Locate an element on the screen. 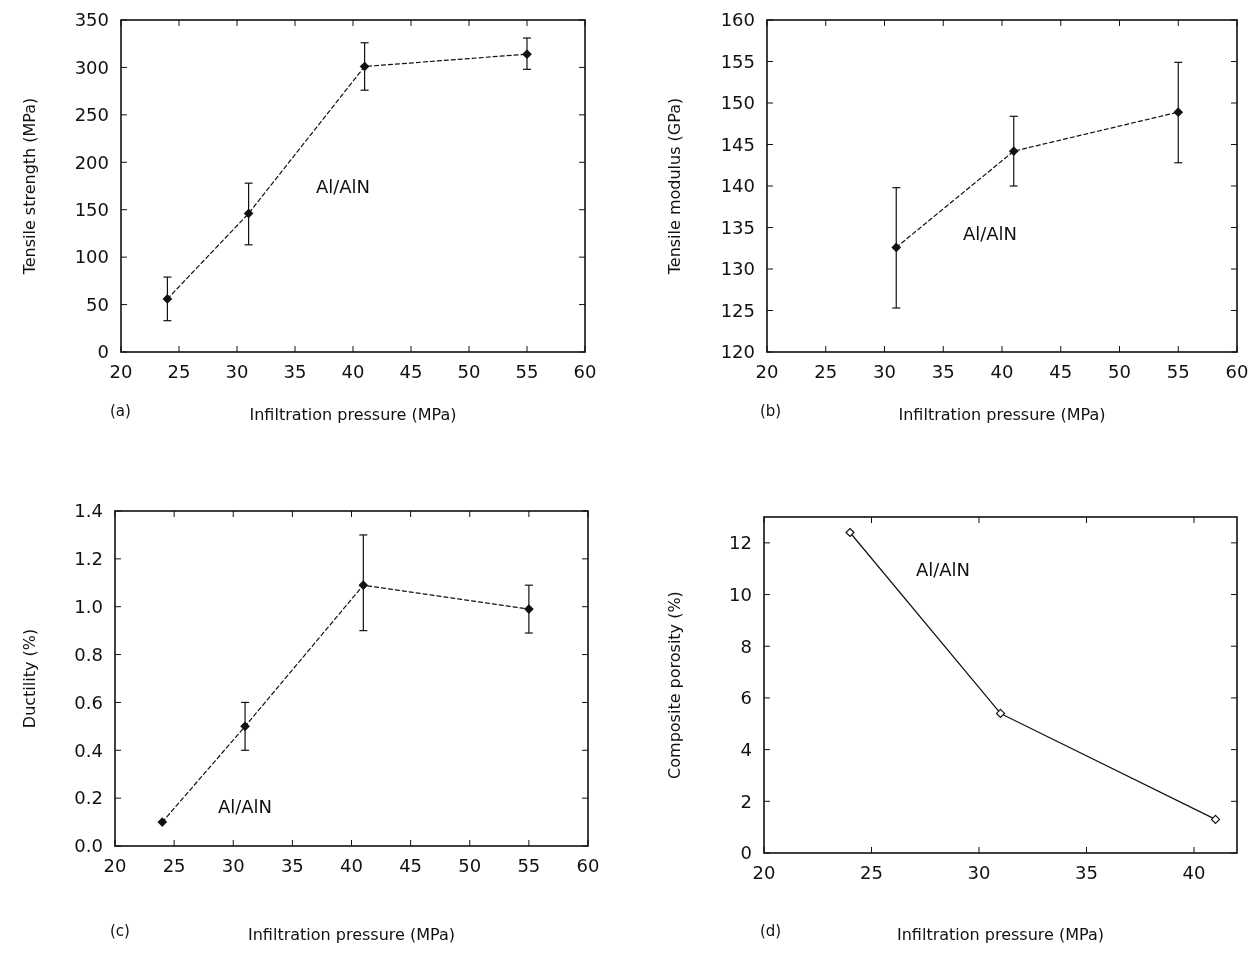 The width and height of the screenshot is (1260, 963). y-tick-label: 4 is located at coordinates (746, 749).